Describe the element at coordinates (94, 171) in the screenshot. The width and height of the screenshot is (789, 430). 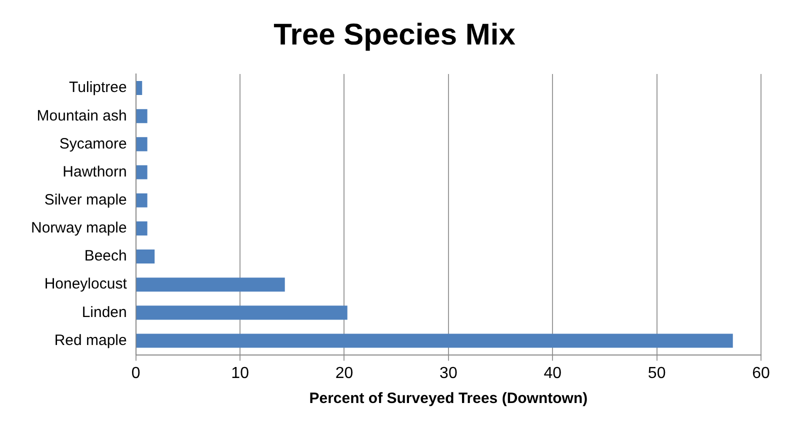
I see `y-tick-label: Hawthorn` at that location.